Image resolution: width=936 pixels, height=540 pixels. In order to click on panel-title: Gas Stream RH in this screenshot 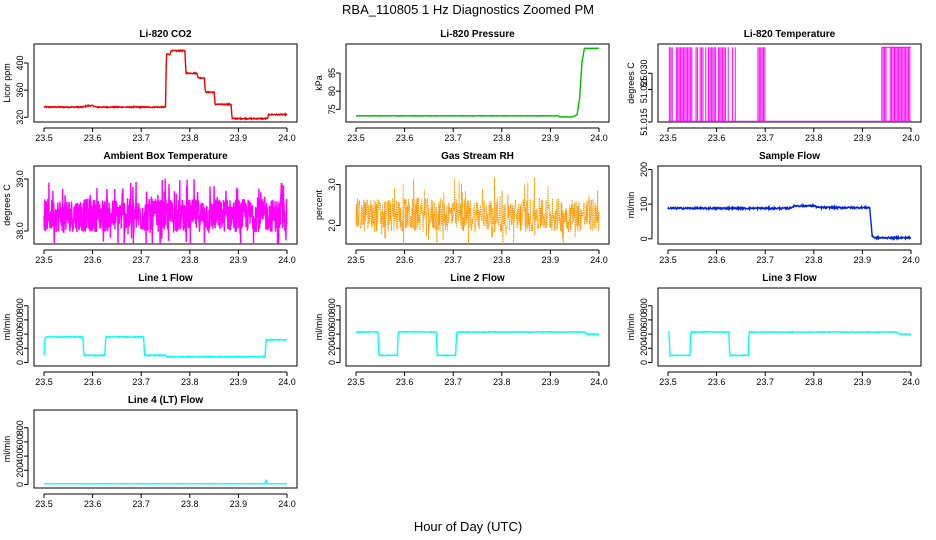, I will do `click(477, 156)`.